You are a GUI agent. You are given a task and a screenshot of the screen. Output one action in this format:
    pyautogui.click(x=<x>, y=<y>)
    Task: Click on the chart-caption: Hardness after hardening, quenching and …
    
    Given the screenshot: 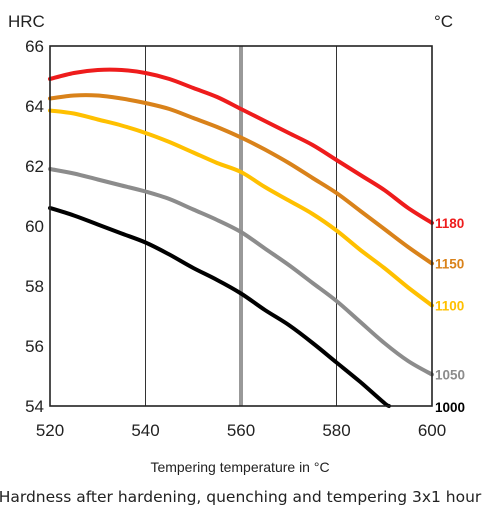 What is the action you would take?
    pyautogui.click(x=241, y=497)
    